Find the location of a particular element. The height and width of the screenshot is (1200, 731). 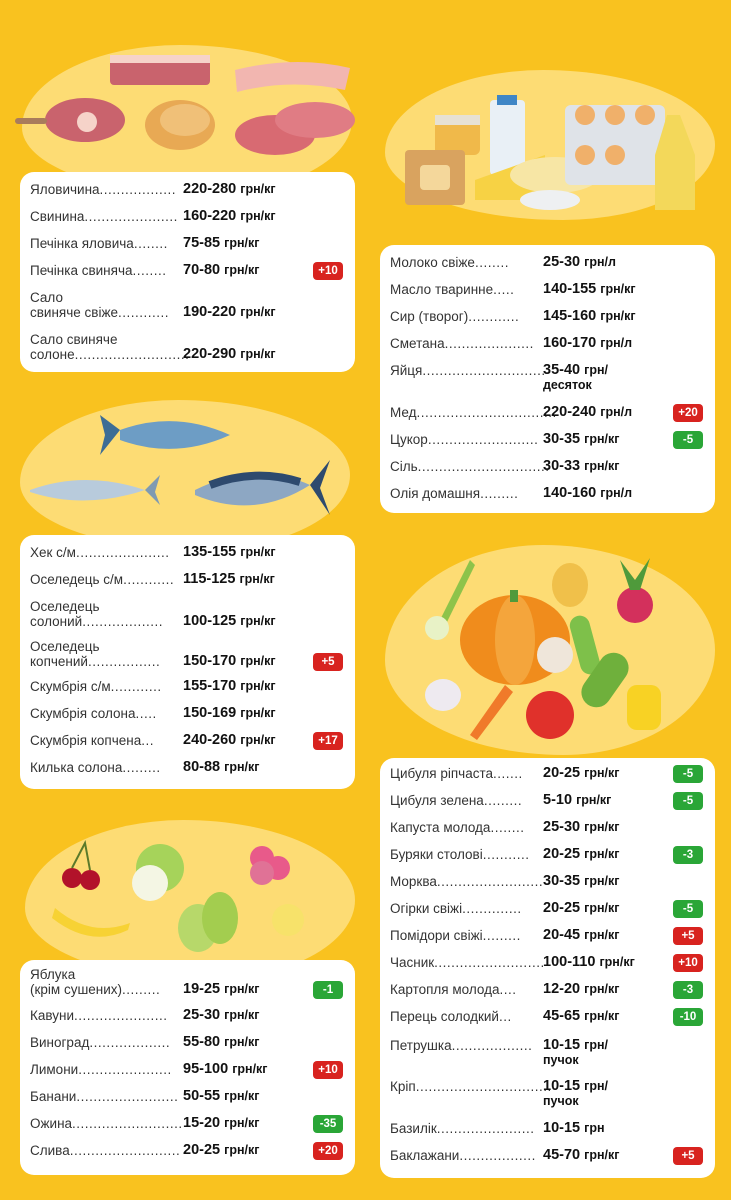

price-value: 25-30 грн/кг is located at coordinates (221, 1015).